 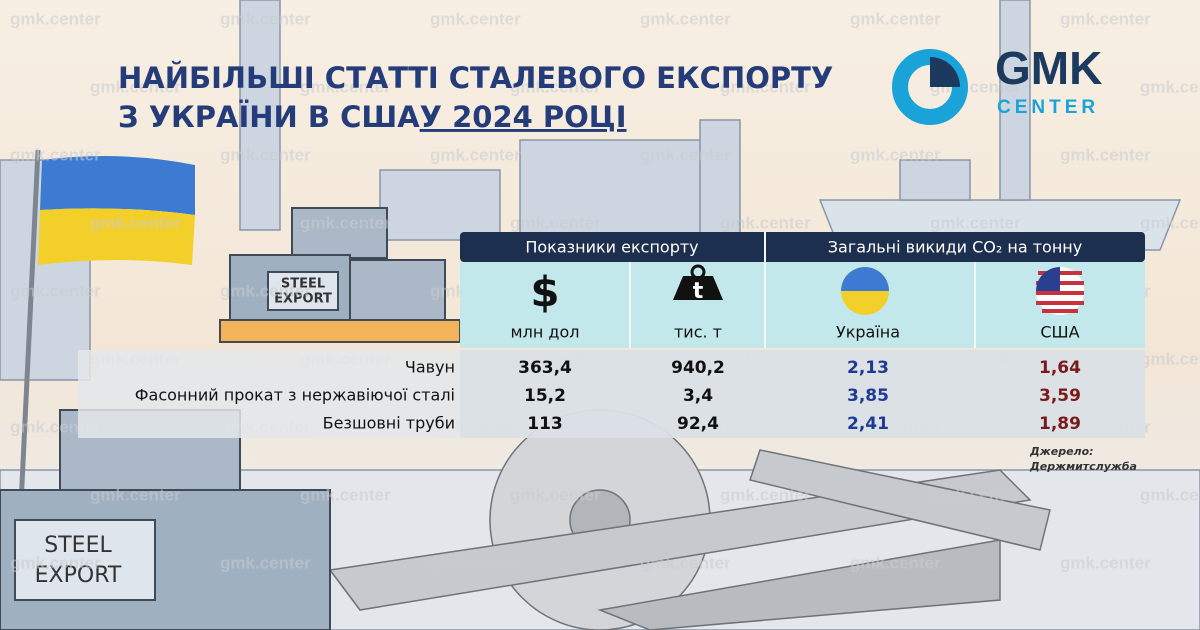 I want to click on row-label: Чавун, so click(x=430, y=367).